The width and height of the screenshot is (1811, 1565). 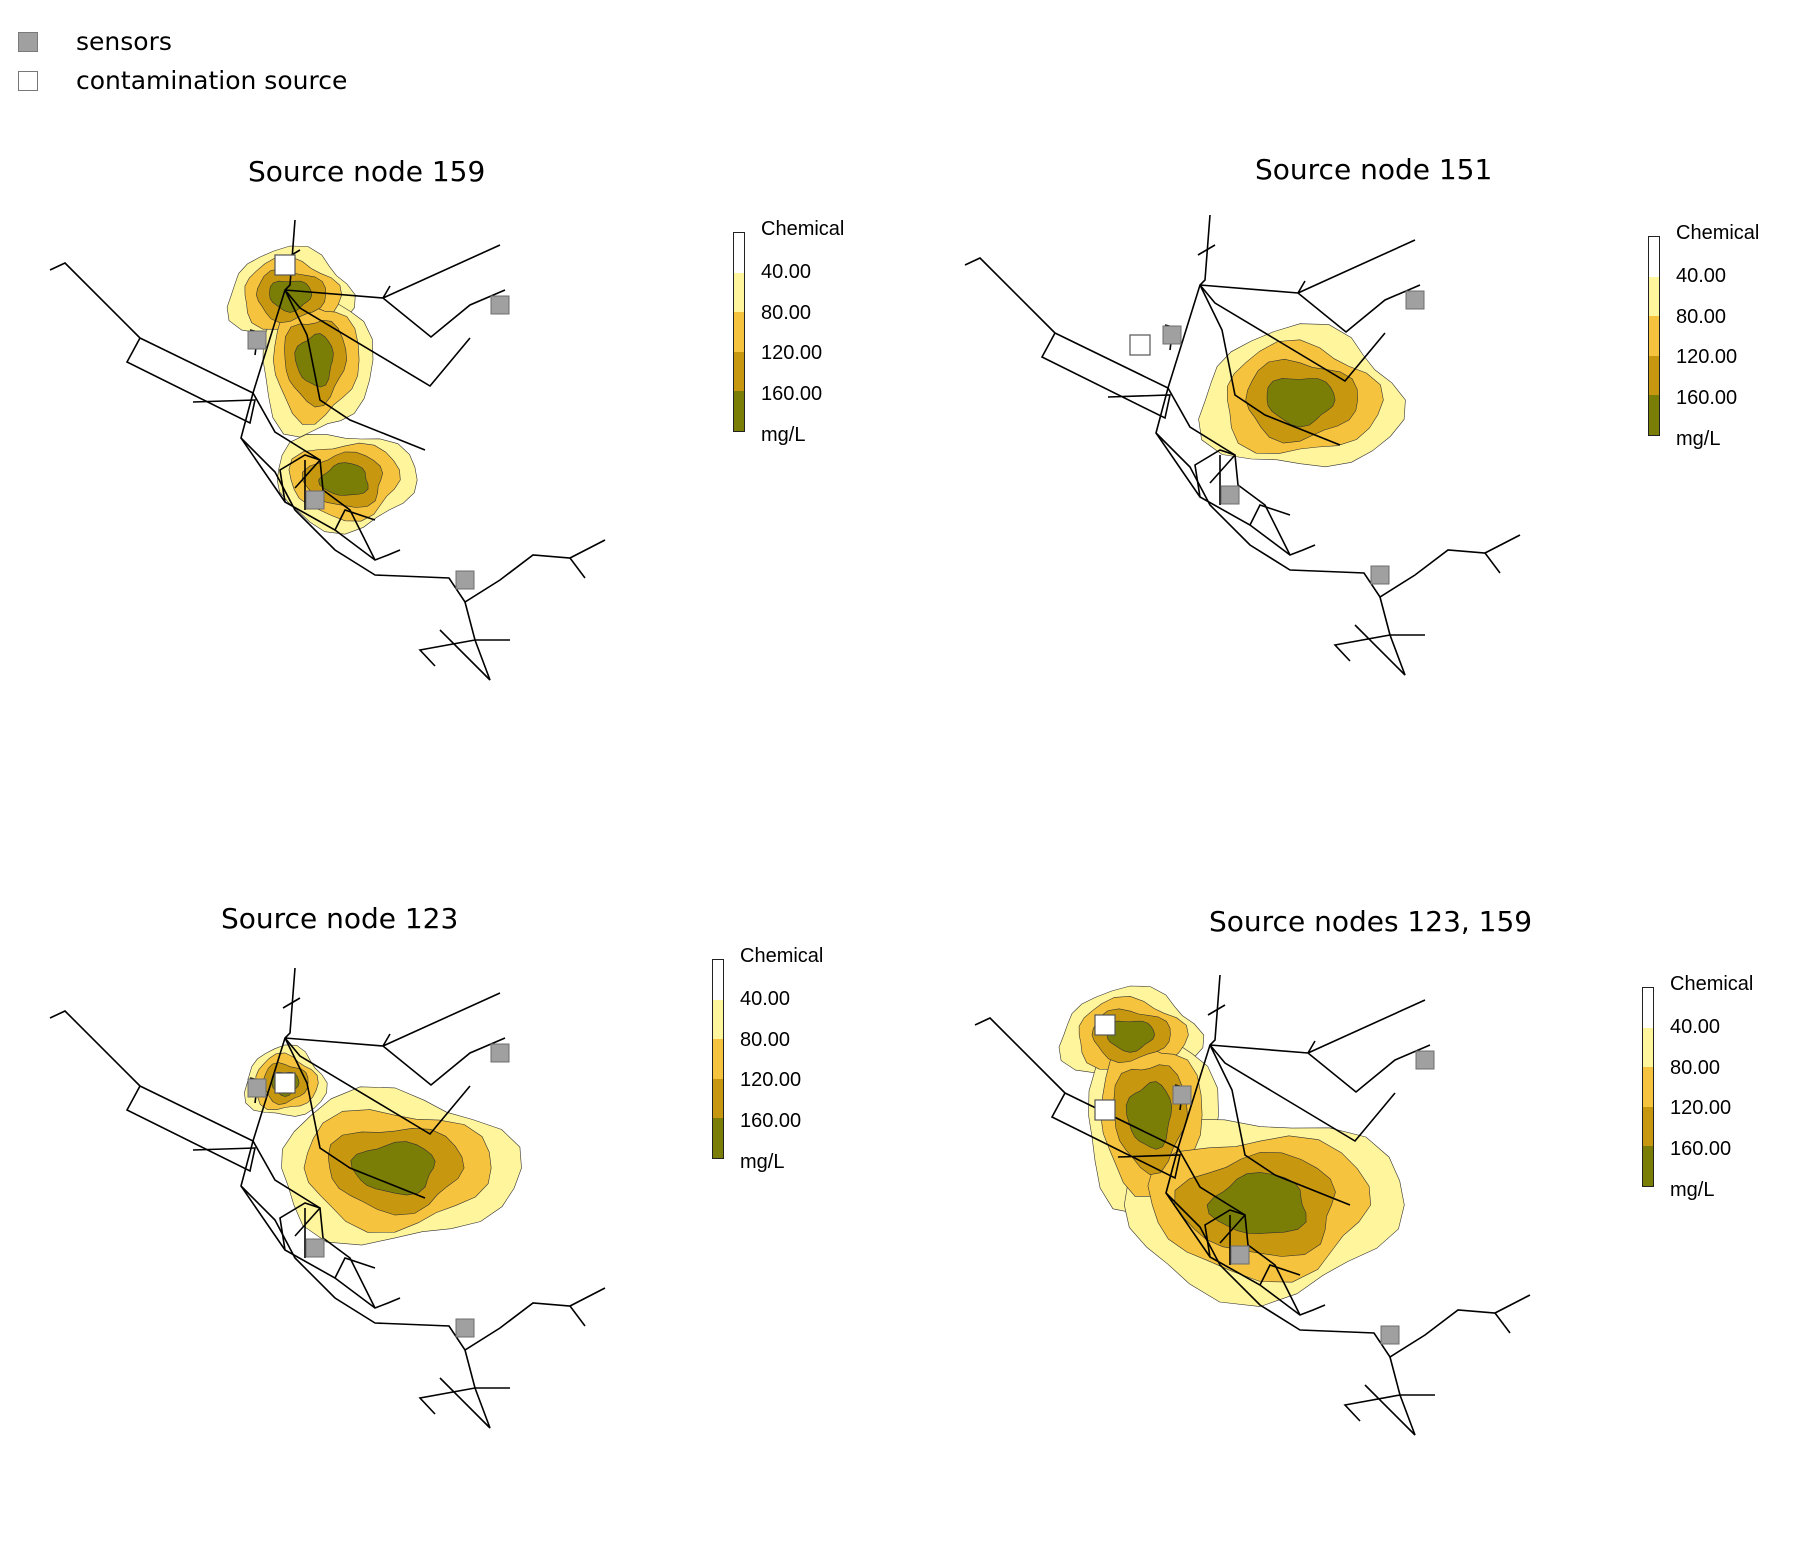 I want to click on legend-label-sensors: sensors, so click(x=124, y=41).